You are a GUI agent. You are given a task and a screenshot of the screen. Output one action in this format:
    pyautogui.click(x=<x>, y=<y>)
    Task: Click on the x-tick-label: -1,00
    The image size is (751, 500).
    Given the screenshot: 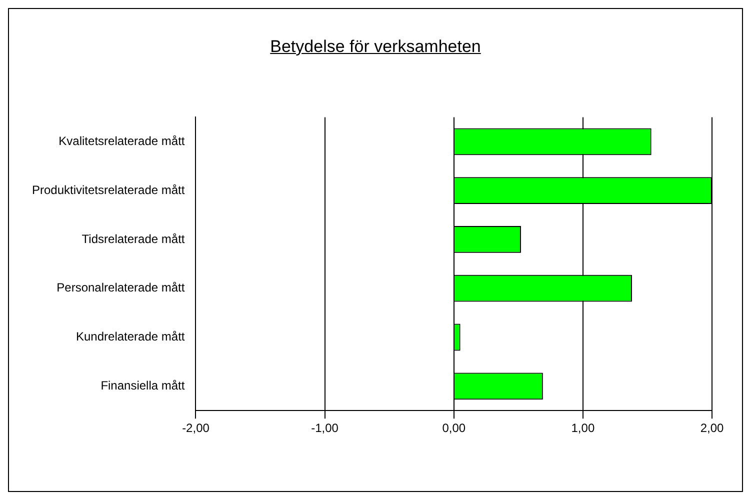 What is the action you would take?
    pyautogui.click(x=325, y=428)
    